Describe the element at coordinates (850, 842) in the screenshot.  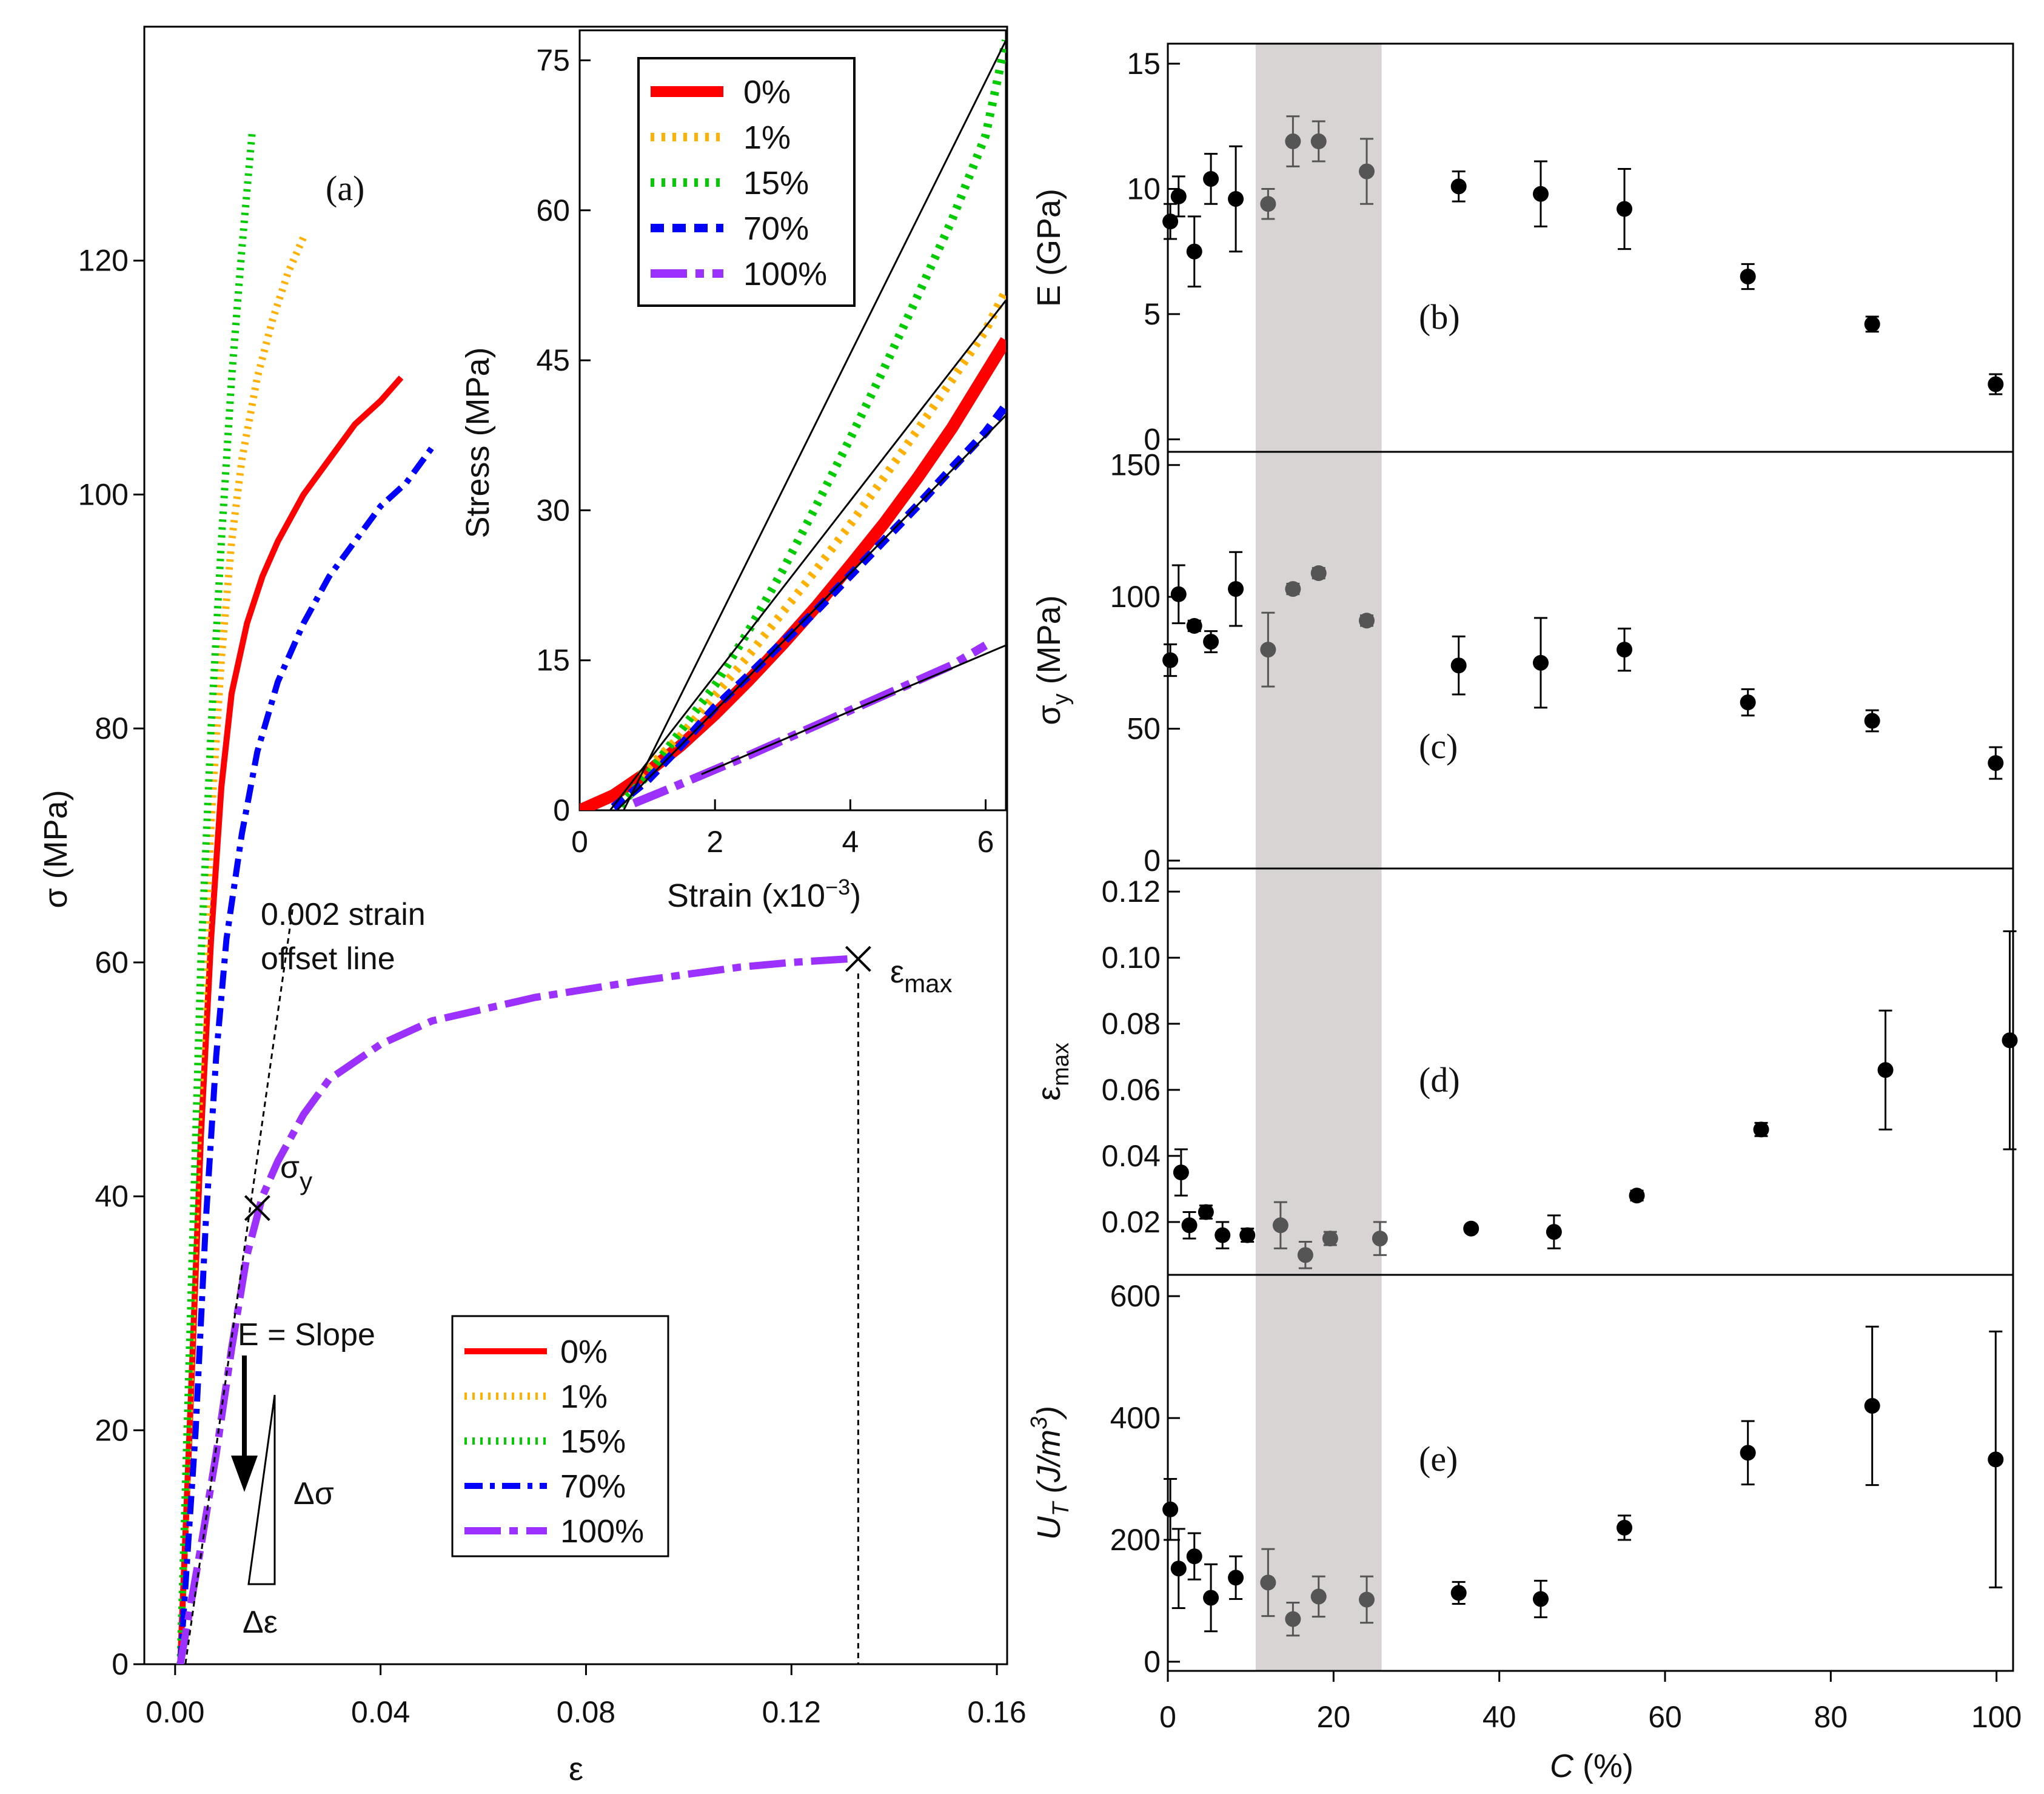
I see `inset-xtick-label: 4` at that location.